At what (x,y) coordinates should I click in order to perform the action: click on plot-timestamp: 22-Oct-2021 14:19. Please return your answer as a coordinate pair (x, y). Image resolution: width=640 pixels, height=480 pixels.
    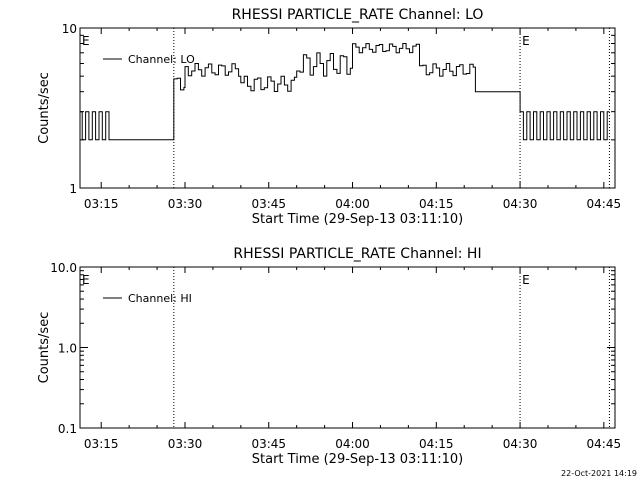
    Looking at the image, I should click on (599, 473).